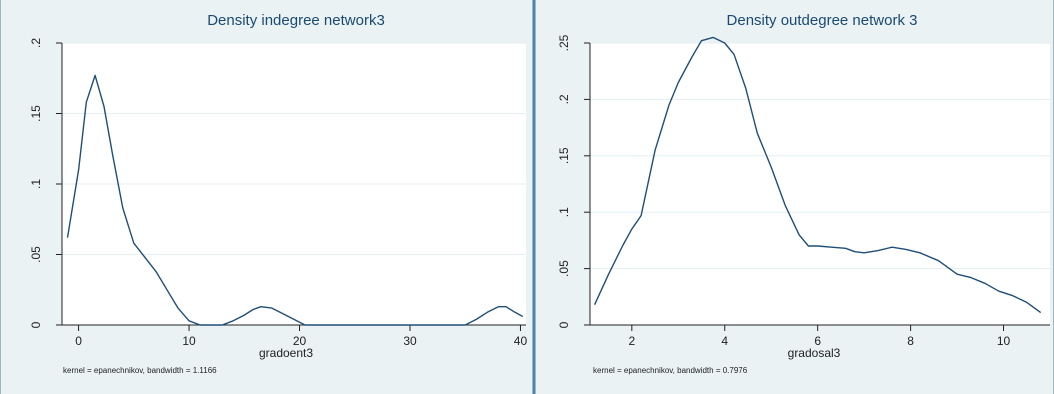 The image size is (1054, 394). What do you see at coordinates (534, 197) in the screenshot?
I see `panel-divider` at bounding box center [534, 197].